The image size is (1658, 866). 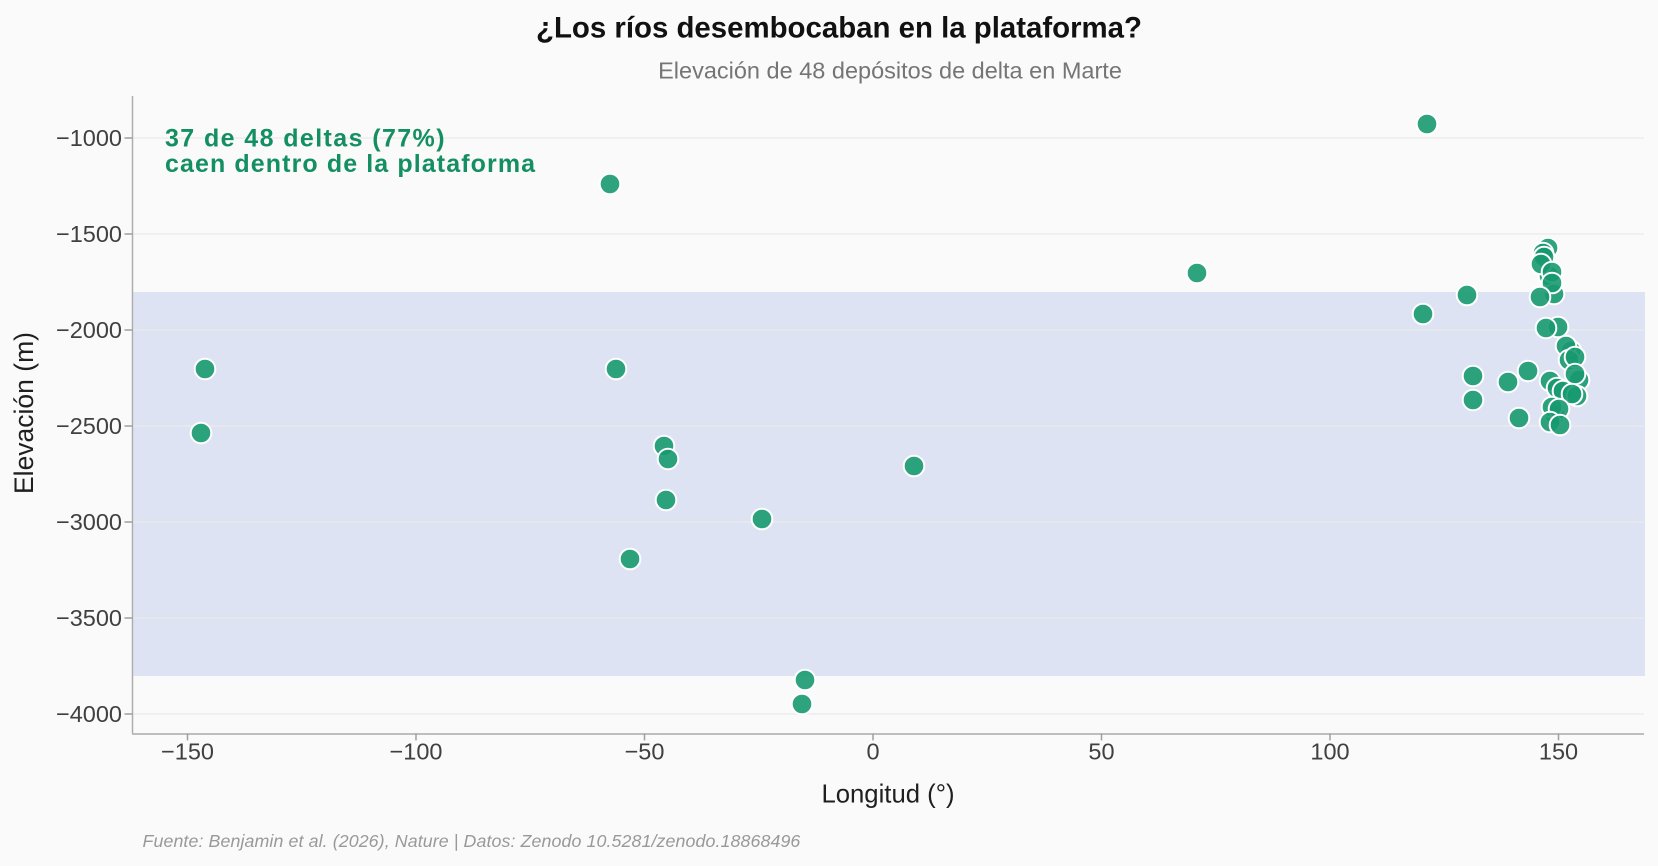 What do you see at coordinates (89, 234) in the screenshot?
I see `svg-text: −1500` at bounding box center [89, 234].